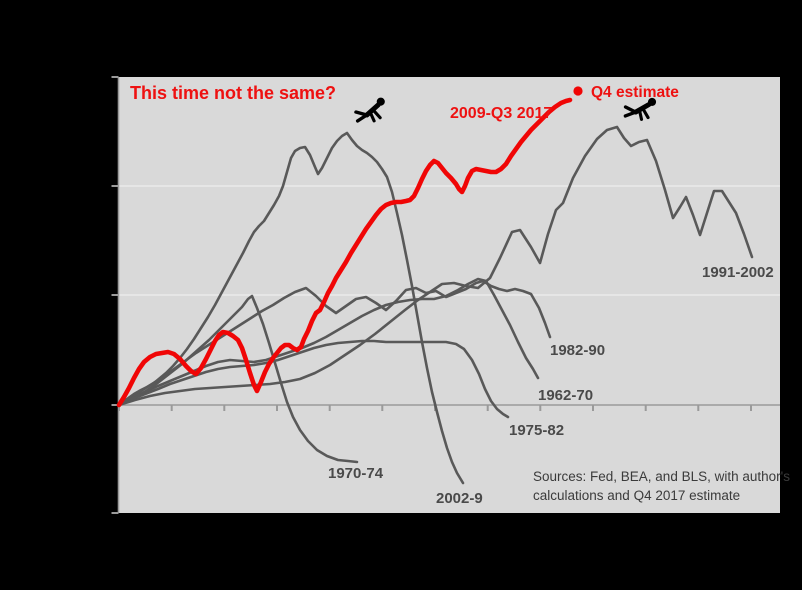 The width and height of the screenshot is (802, 590). What do you see at coordinates (459, 498) in the screenshot?
I see `label-2002-9: 2002-9` at bounding box center [459, 498].